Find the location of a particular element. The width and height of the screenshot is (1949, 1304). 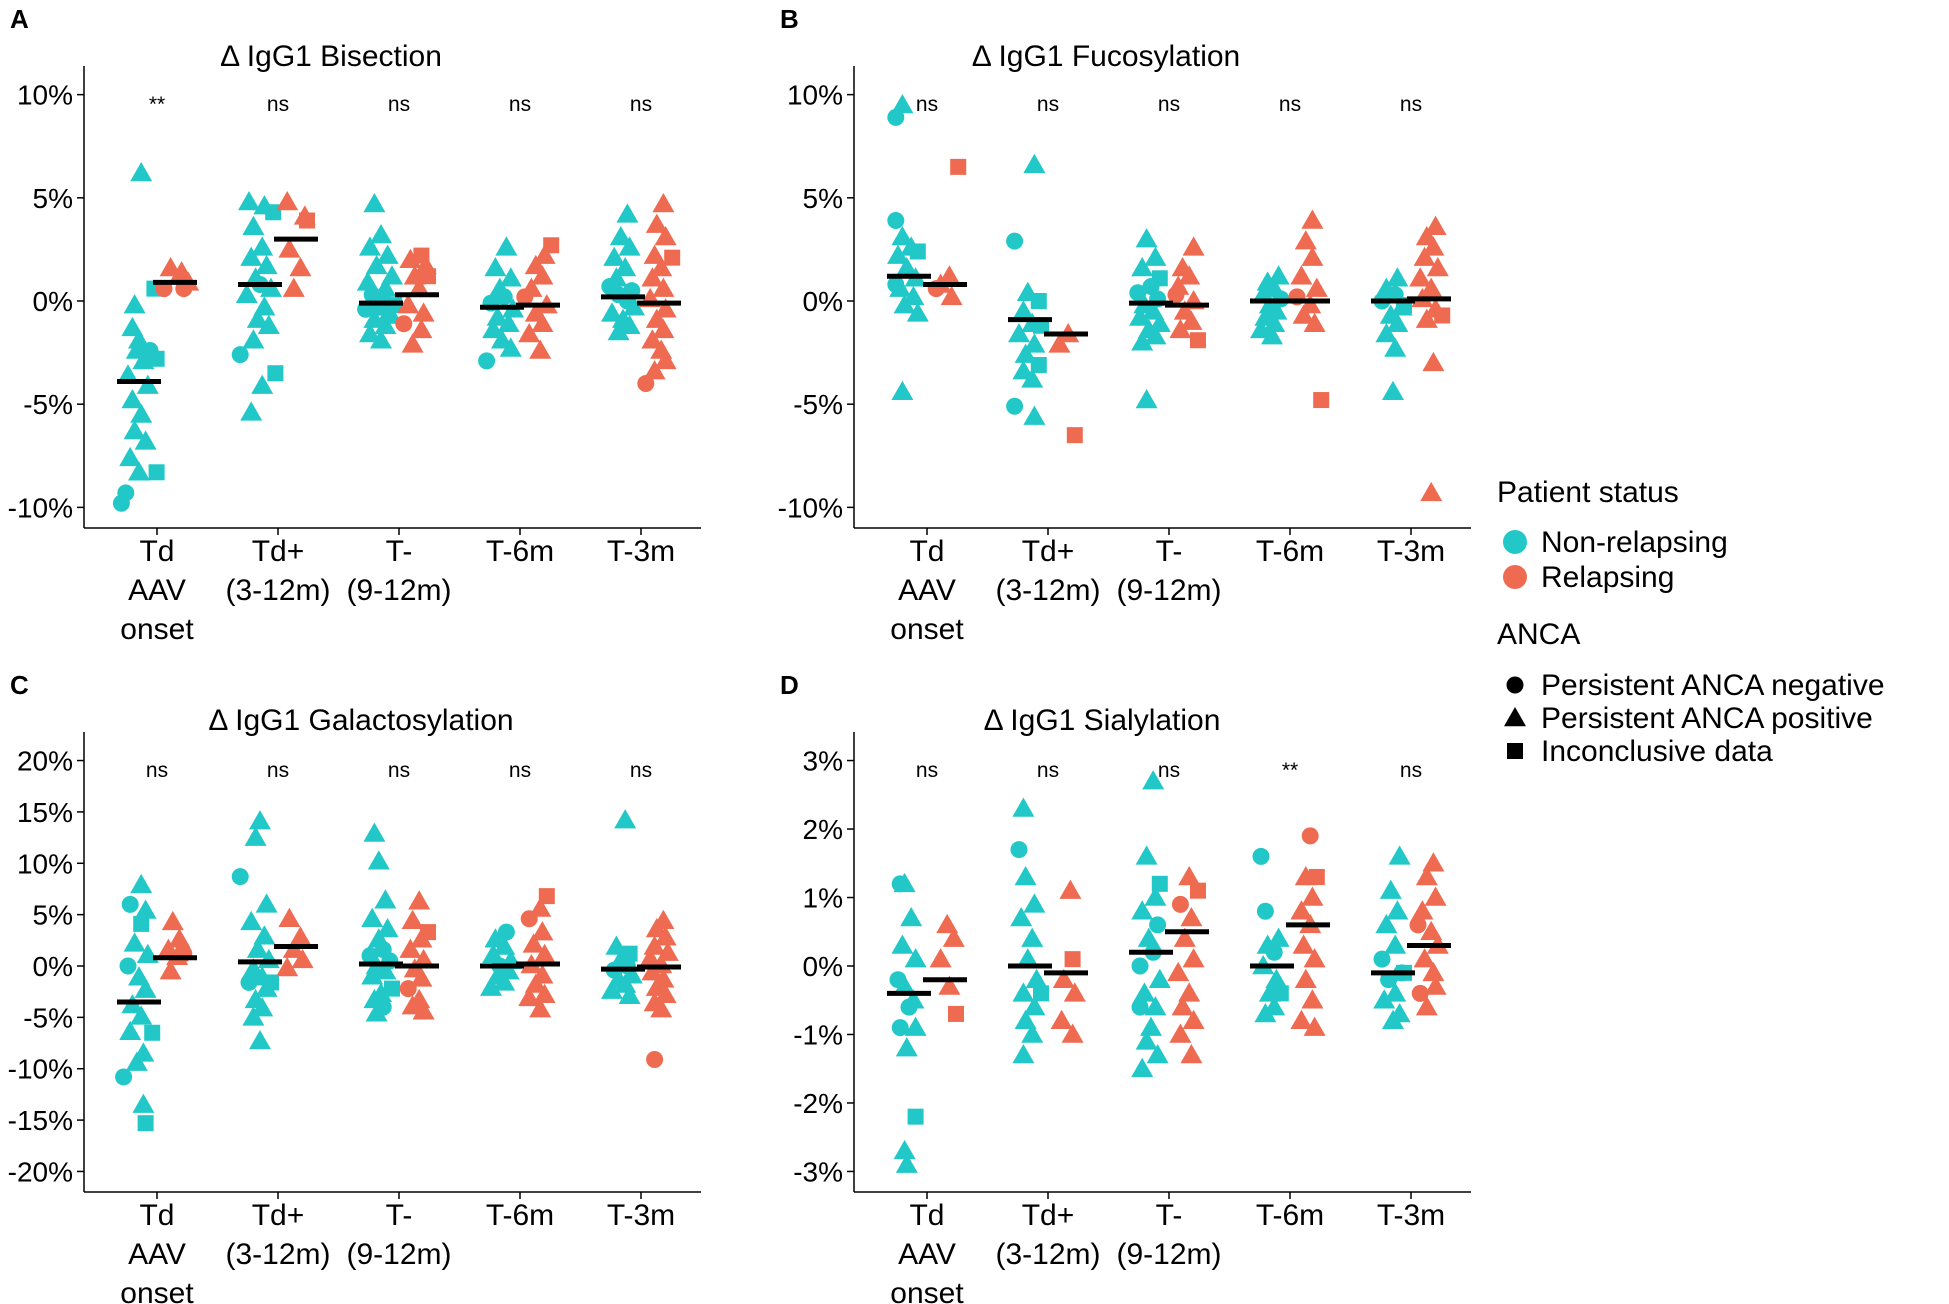

group-4: T-6m ns is located at coordinates (1290, 330).